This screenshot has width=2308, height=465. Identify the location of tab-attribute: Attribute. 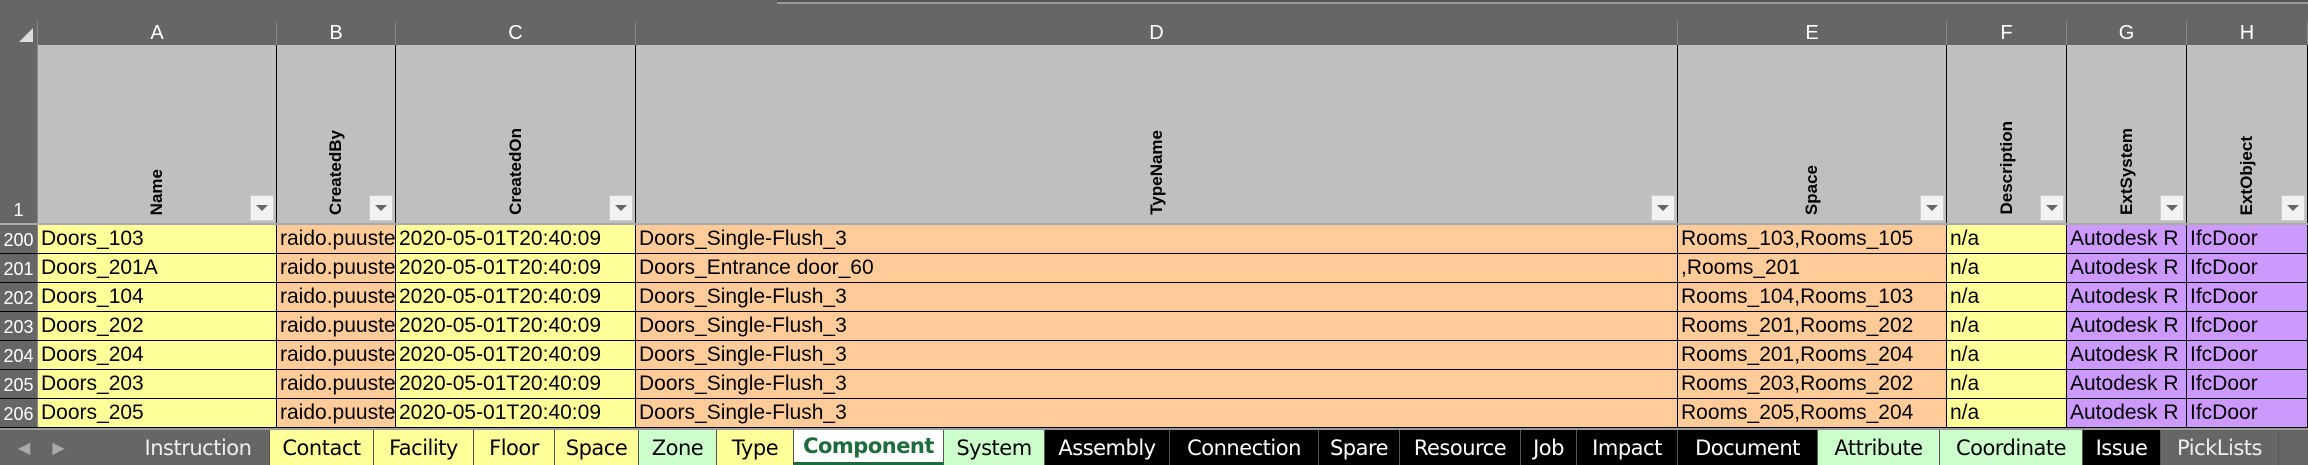
(1879, 447).